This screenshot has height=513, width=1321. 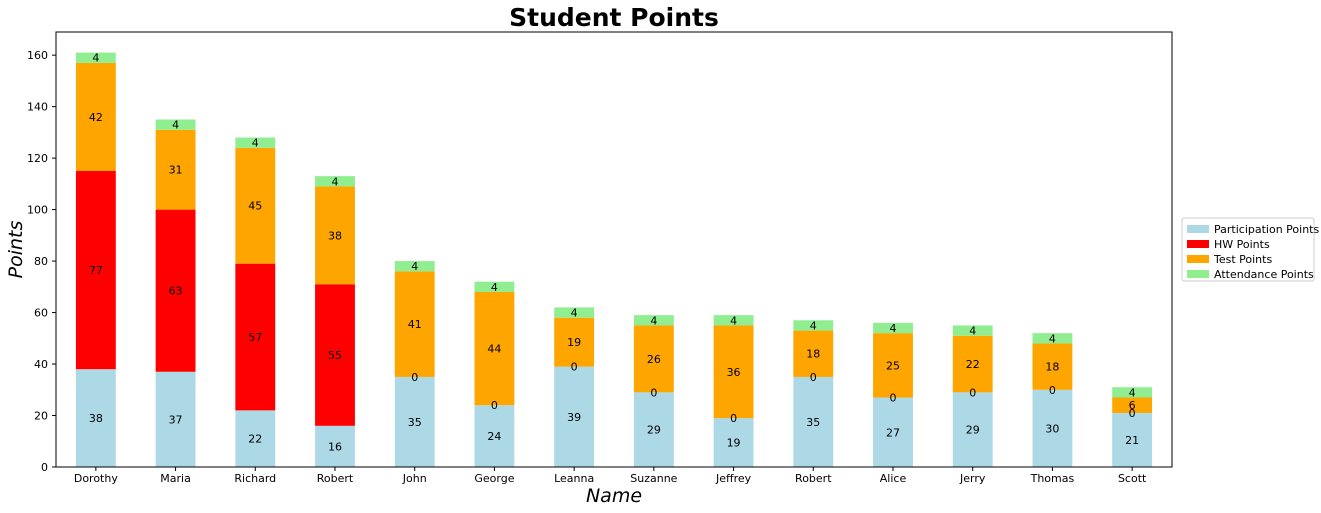 I want to click on data-label-test-points-4: 41, so click(x=415, y=324).